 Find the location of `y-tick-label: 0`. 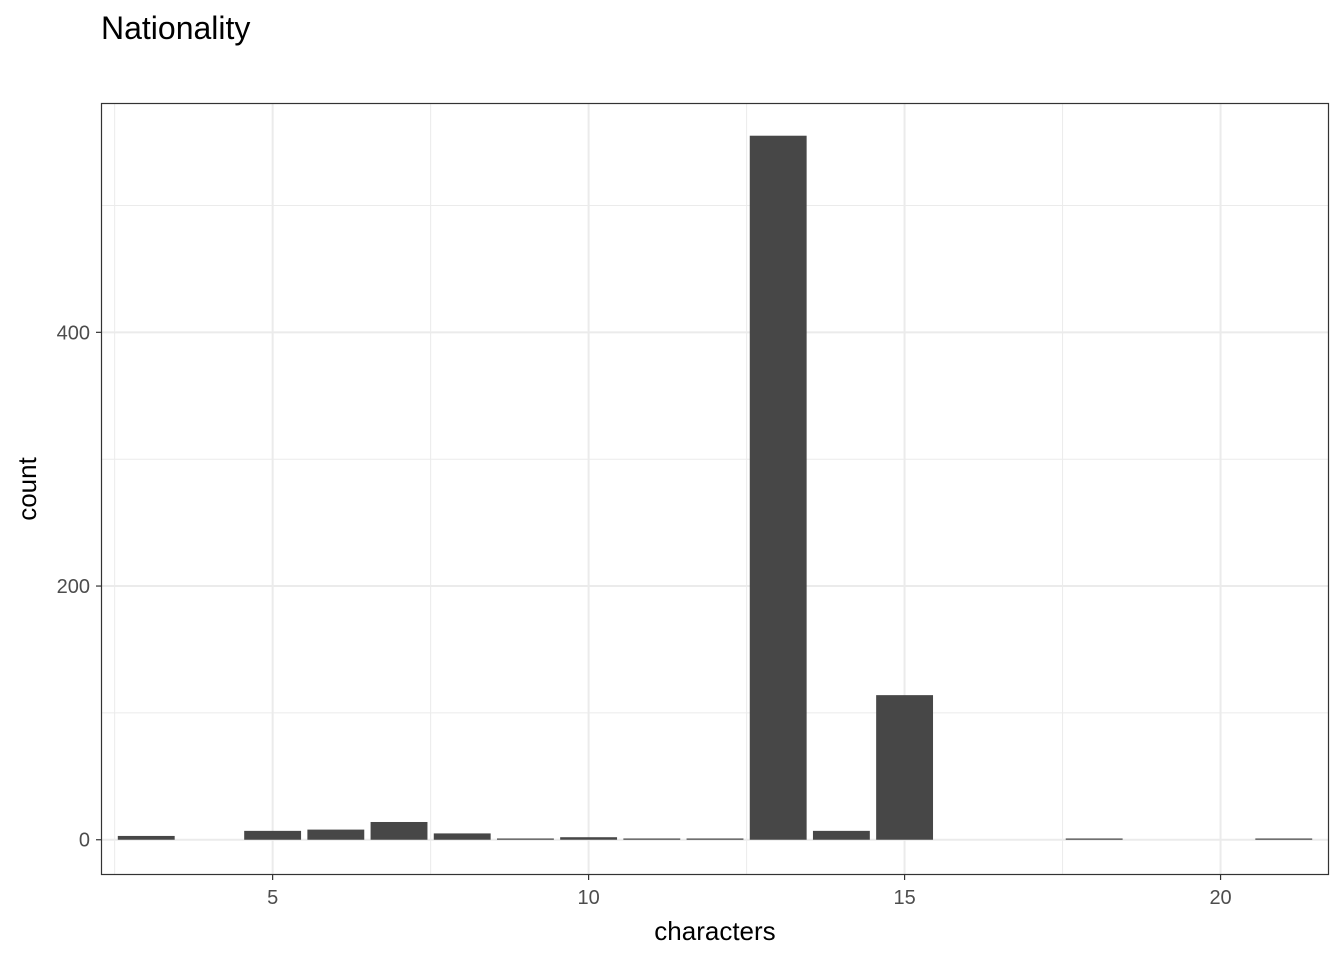

y-tick-label: 0 is located at coordinates (84, 841).